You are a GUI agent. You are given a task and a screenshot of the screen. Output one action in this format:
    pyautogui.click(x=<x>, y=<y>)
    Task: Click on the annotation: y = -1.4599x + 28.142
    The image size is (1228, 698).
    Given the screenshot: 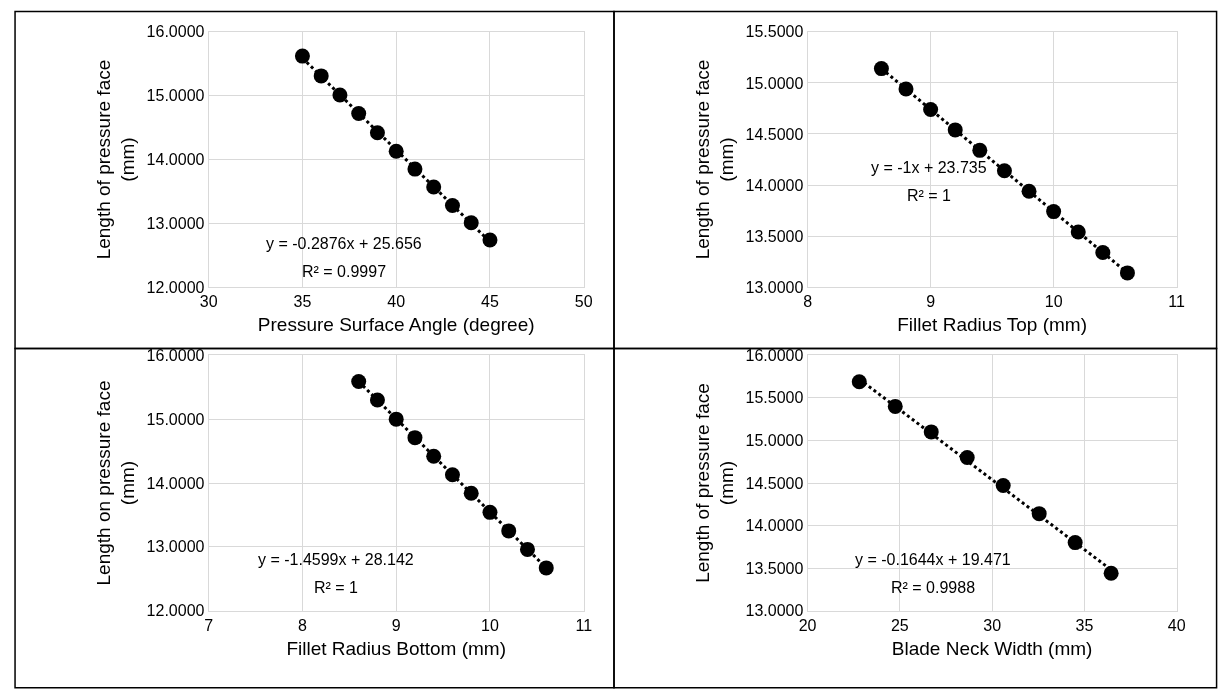 What is the action you would take?
    pyautogui.click(x=336, y=559)
    